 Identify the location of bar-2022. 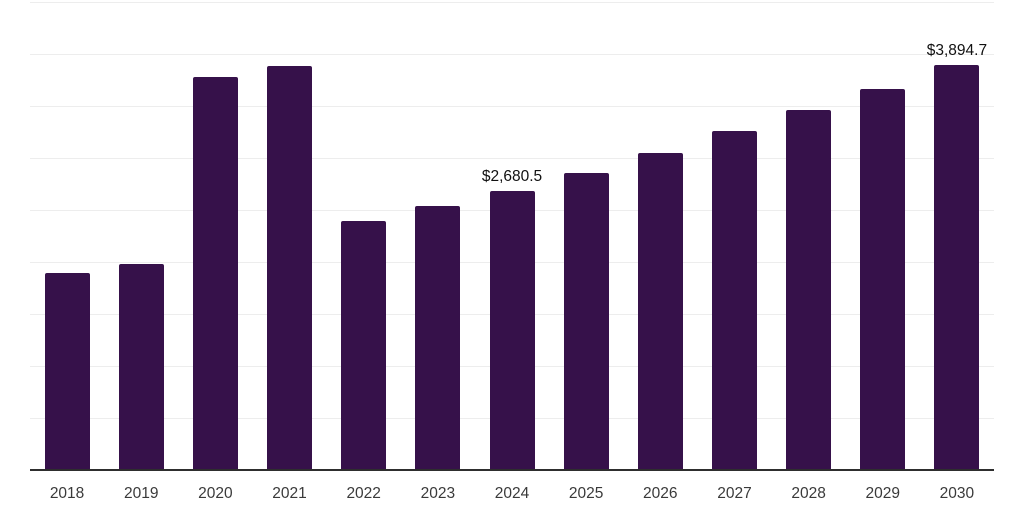
(364, 345).